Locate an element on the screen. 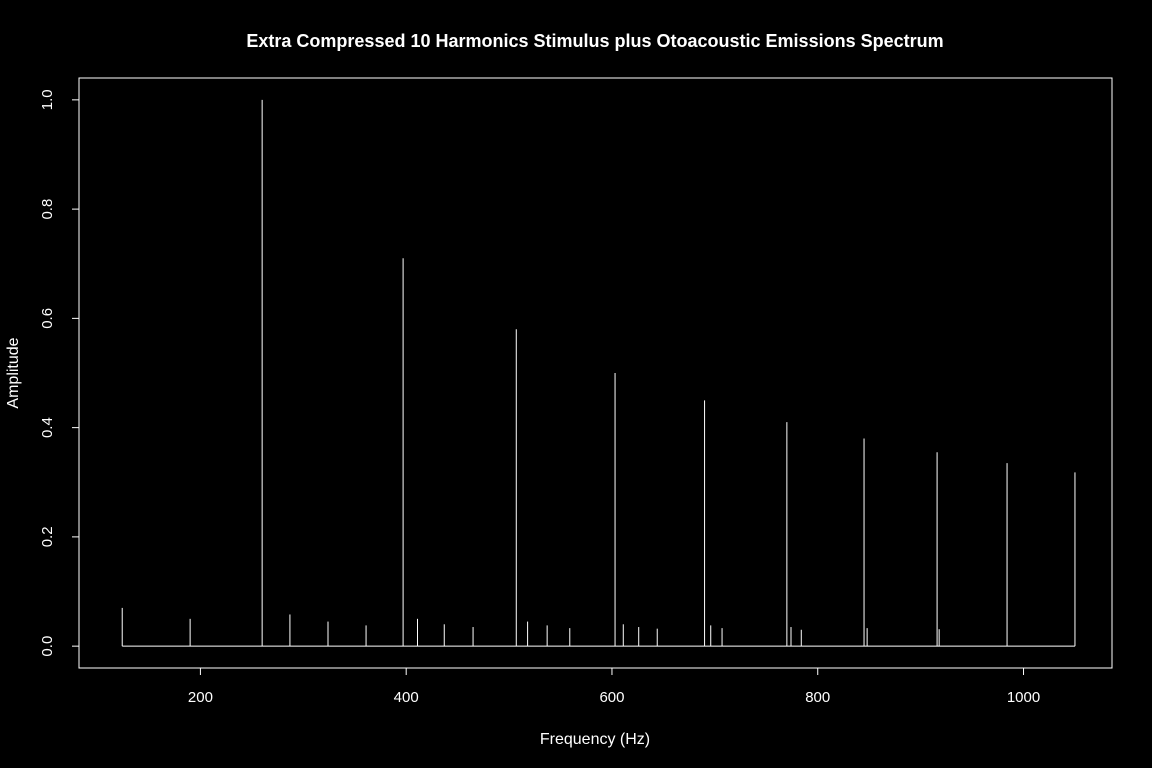  x-tick-label: 600 is located at coordinates (611, 697).